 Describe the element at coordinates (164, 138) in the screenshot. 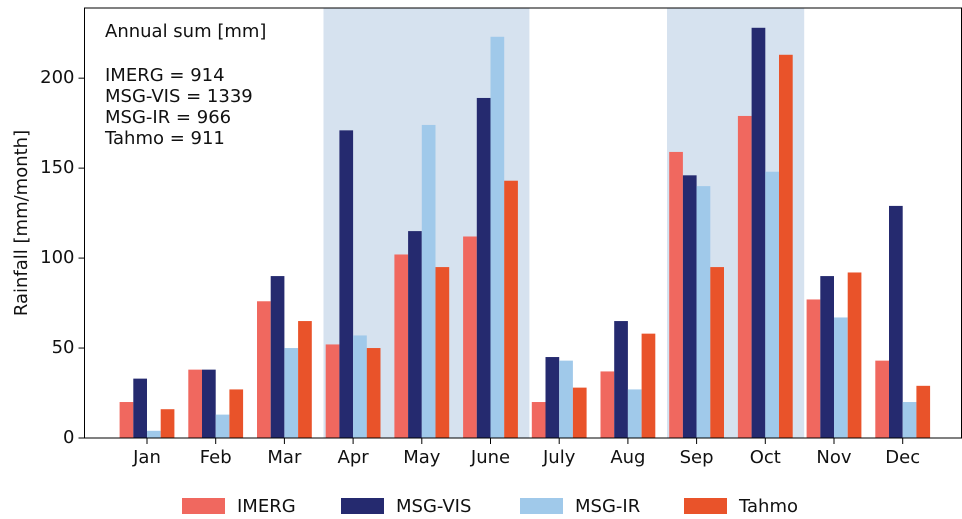

I see `annotation-line: Tahmo = 911` at that location.